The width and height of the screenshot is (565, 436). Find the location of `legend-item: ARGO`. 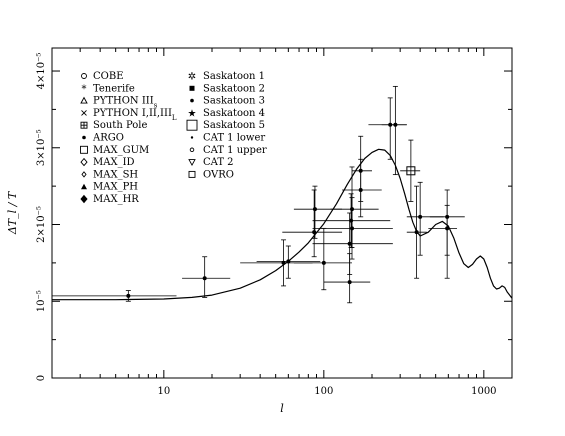

legend-item: ARGO is located at coordinates (103, 138).